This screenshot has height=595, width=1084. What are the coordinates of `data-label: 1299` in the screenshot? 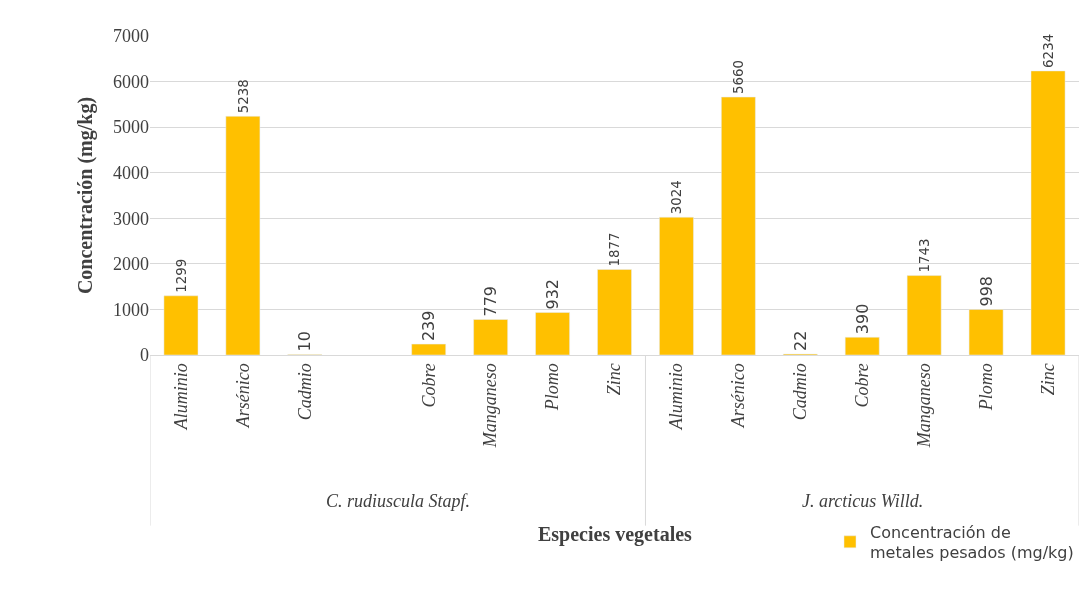 It's located at (181, 275).